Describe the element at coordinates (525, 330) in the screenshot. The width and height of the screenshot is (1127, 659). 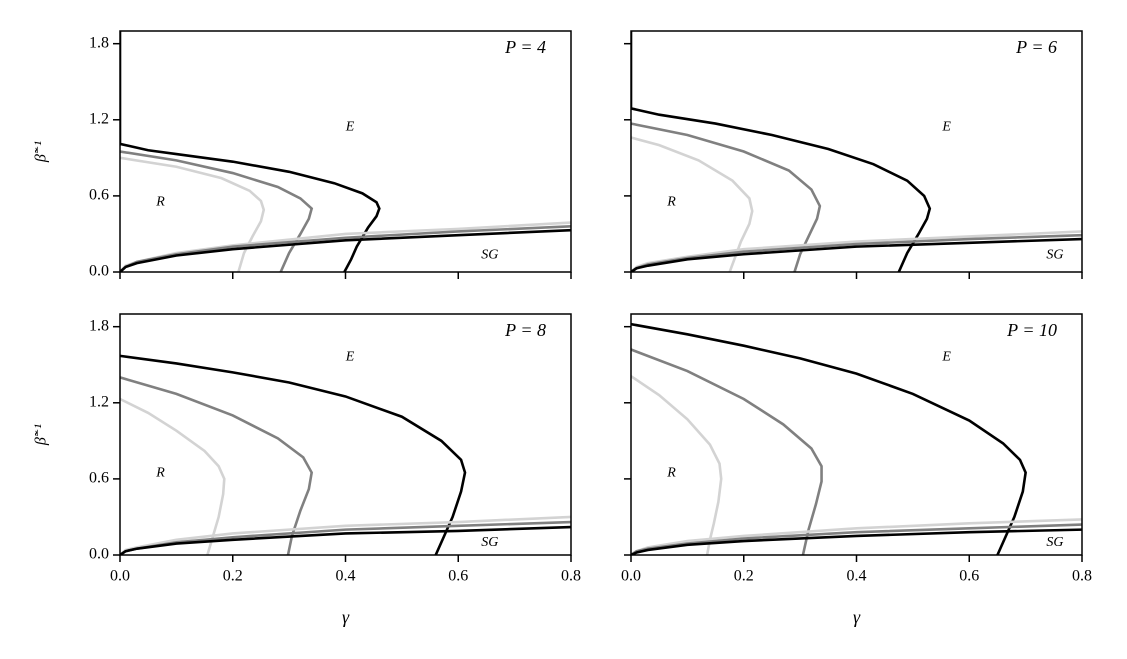
I see `panel-label: P = 8` at that location.